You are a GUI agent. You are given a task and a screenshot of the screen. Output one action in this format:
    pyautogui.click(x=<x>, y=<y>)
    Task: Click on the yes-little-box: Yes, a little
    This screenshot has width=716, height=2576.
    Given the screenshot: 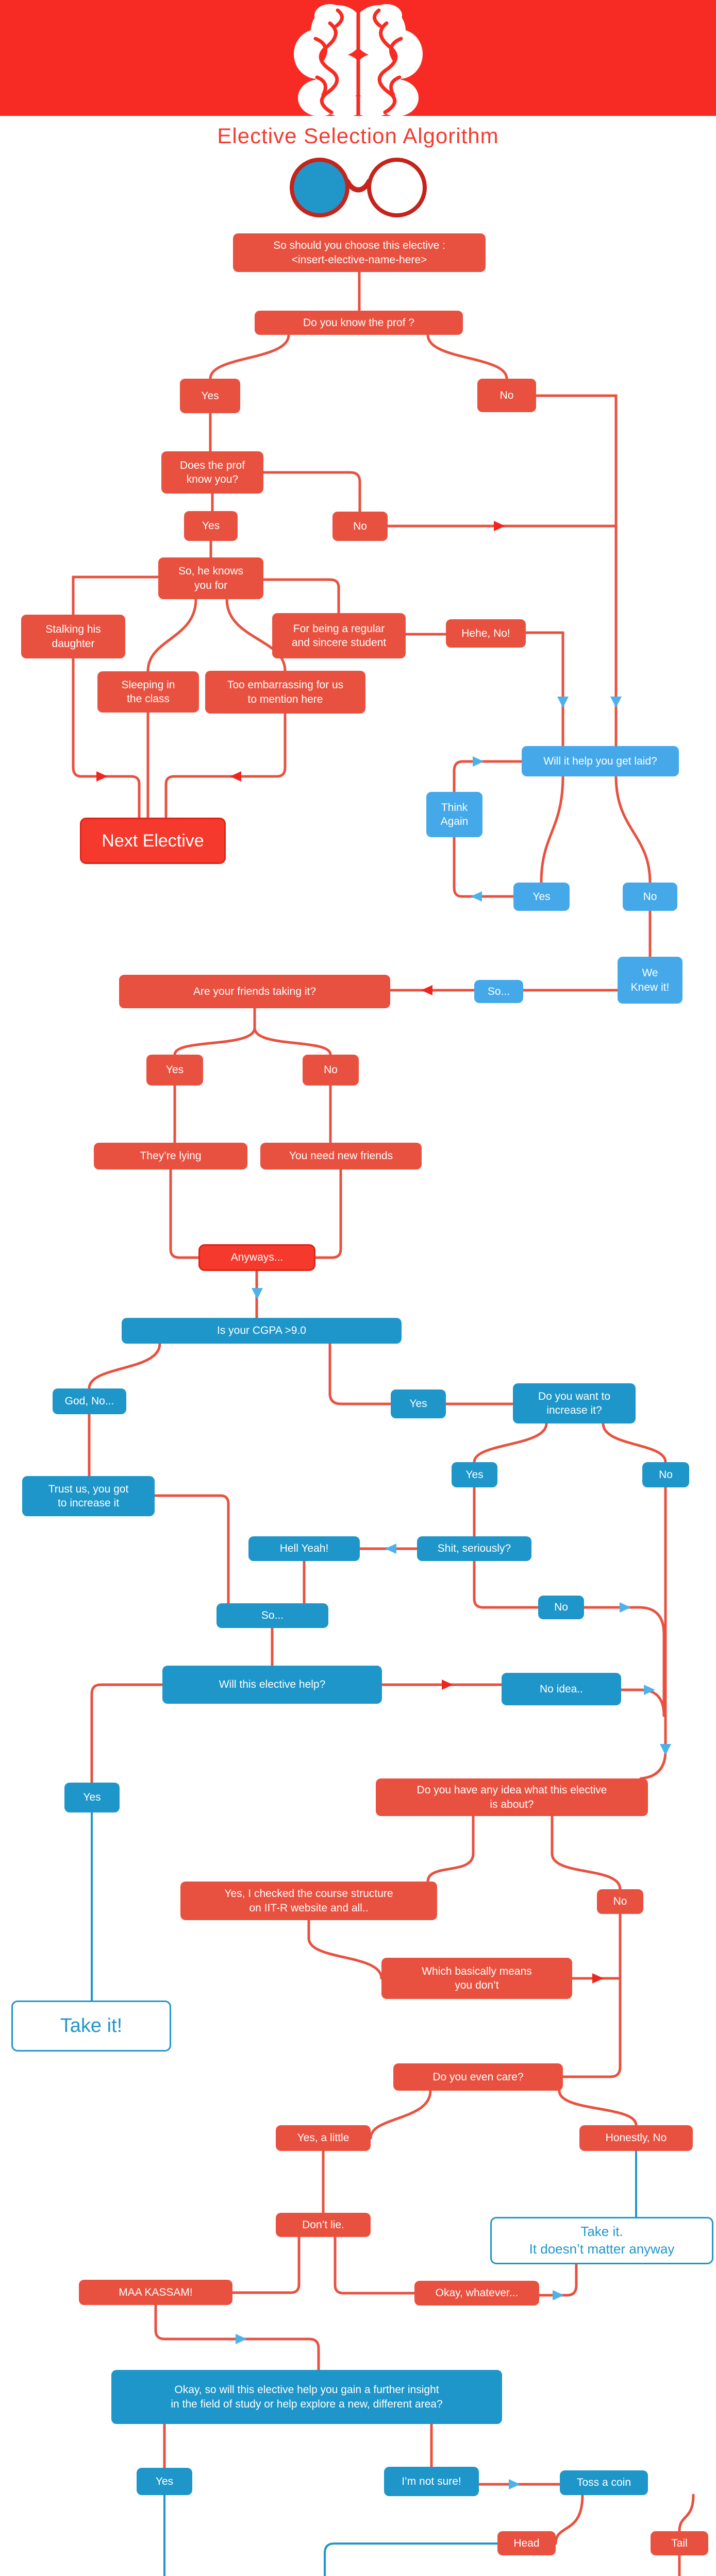 What is the action you would take?
    pyautogui.click(x=323, y=2138)
    